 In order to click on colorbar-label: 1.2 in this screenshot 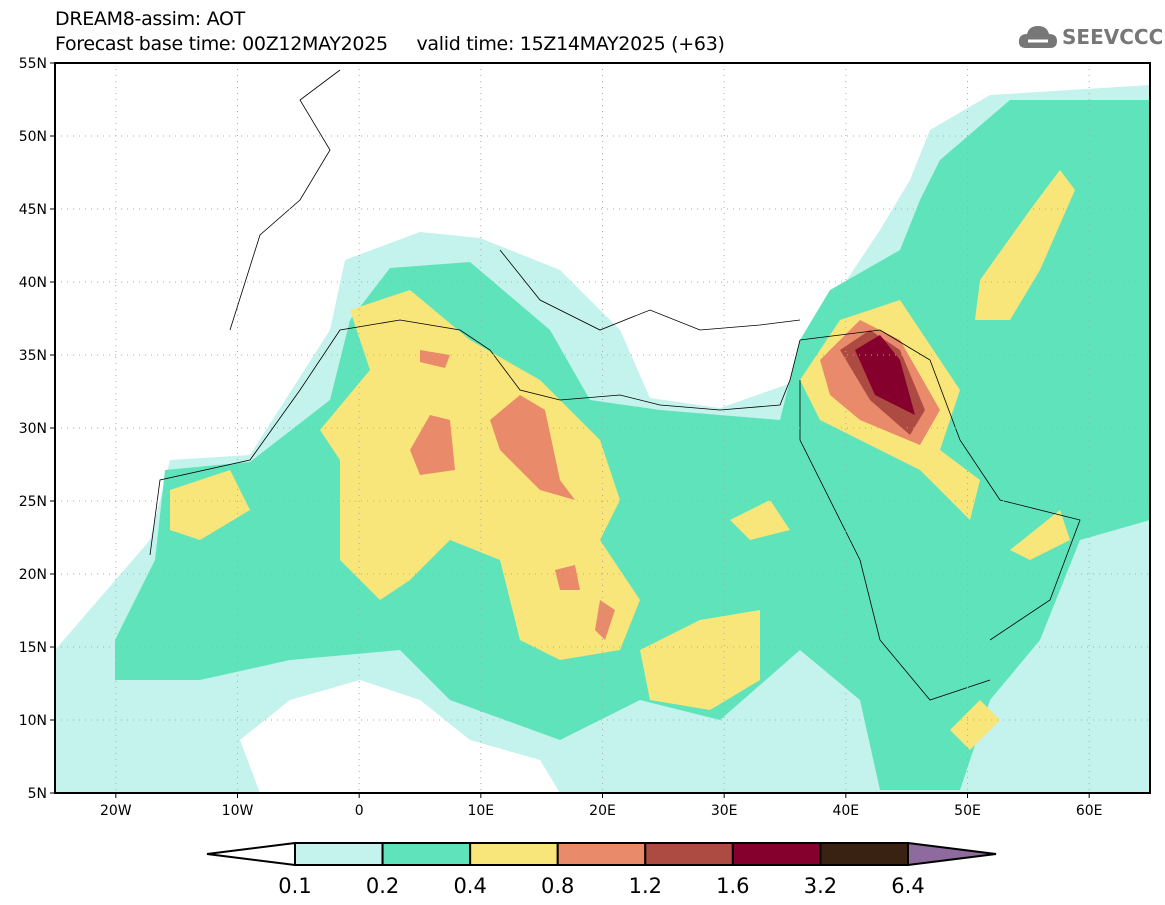, I will do `click(645, 886)`.